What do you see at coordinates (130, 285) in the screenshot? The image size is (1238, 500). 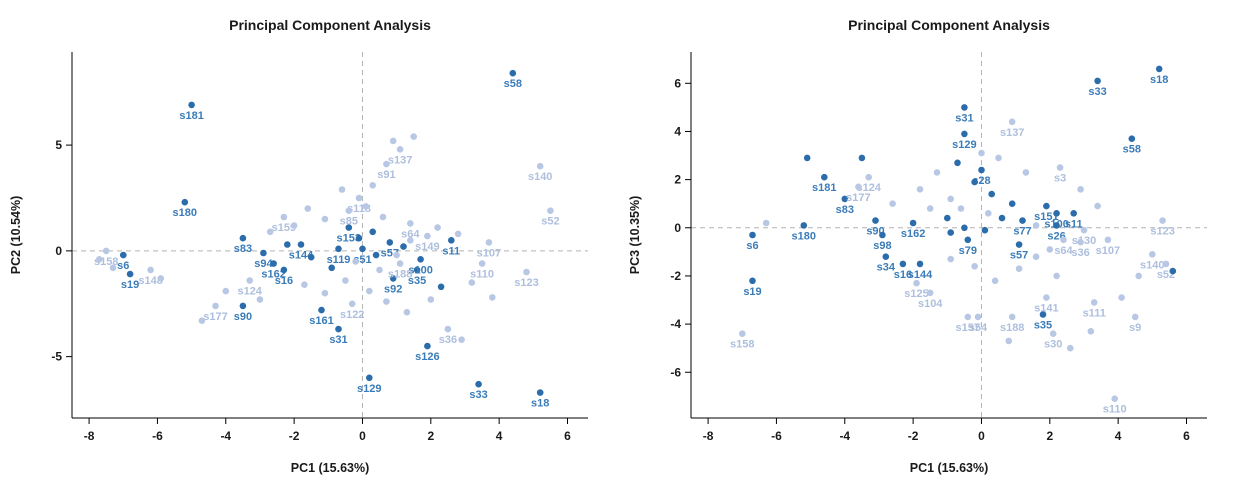 I see `point-label: s19` at bounding box center [130, 285].